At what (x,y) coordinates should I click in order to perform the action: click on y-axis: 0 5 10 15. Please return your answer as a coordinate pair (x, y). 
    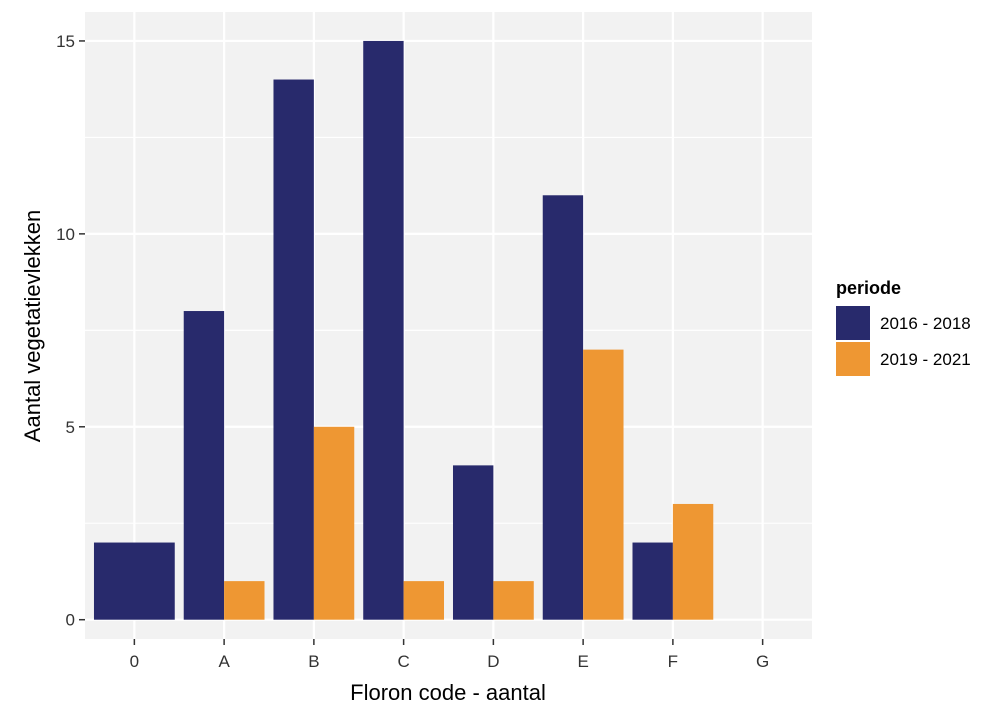
    Looking at the image, I should click on (70, 331).